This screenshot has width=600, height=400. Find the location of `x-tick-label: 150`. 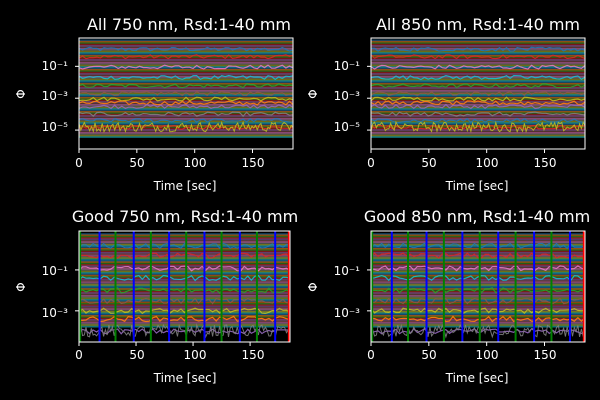

x-tick-label: 150 is located at coordinates (253, 163).